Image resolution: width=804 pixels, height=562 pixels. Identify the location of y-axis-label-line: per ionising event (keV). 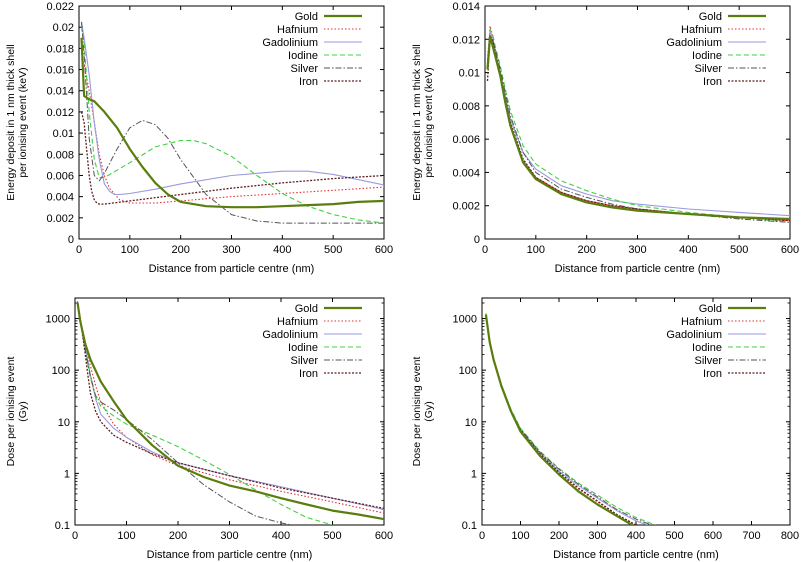
(23, 122).